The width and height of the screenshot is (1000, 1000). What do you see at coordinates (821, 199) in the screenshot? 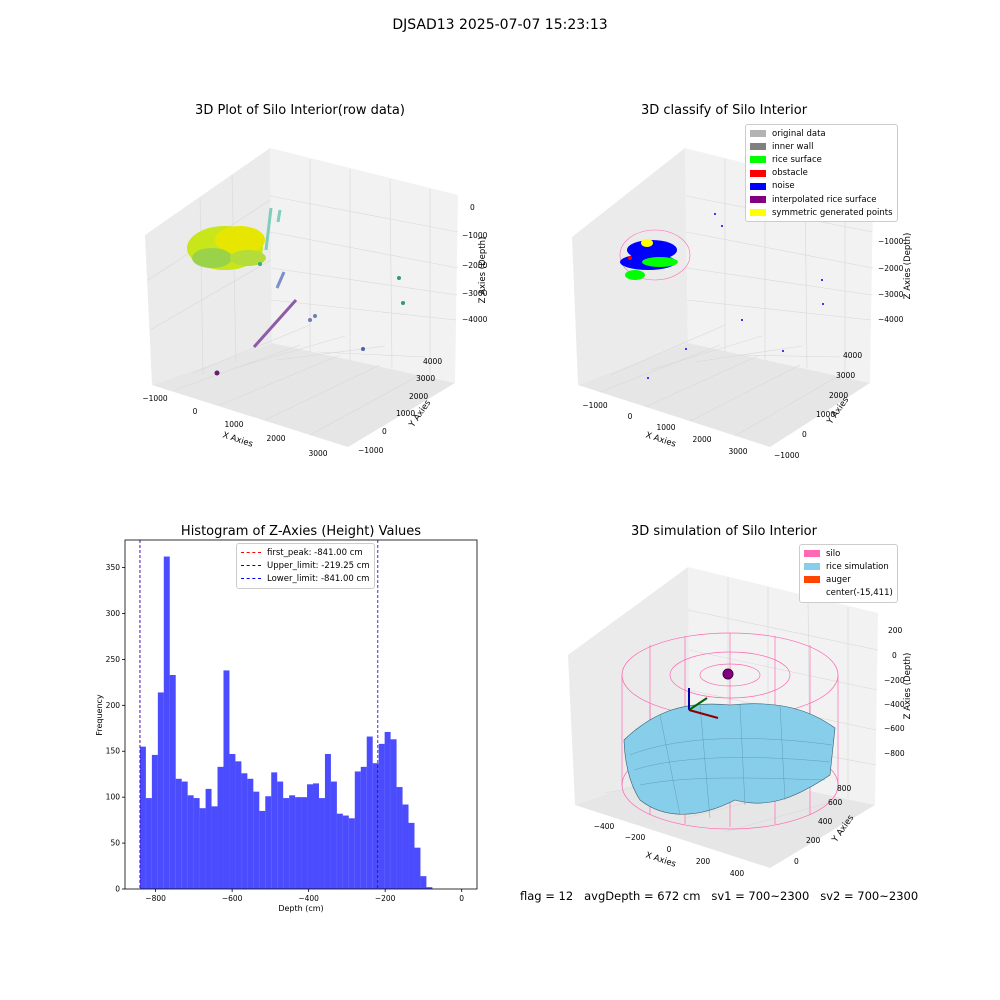
I see `legend-item: interpolated rice surface` at bounding box center [821, 199].